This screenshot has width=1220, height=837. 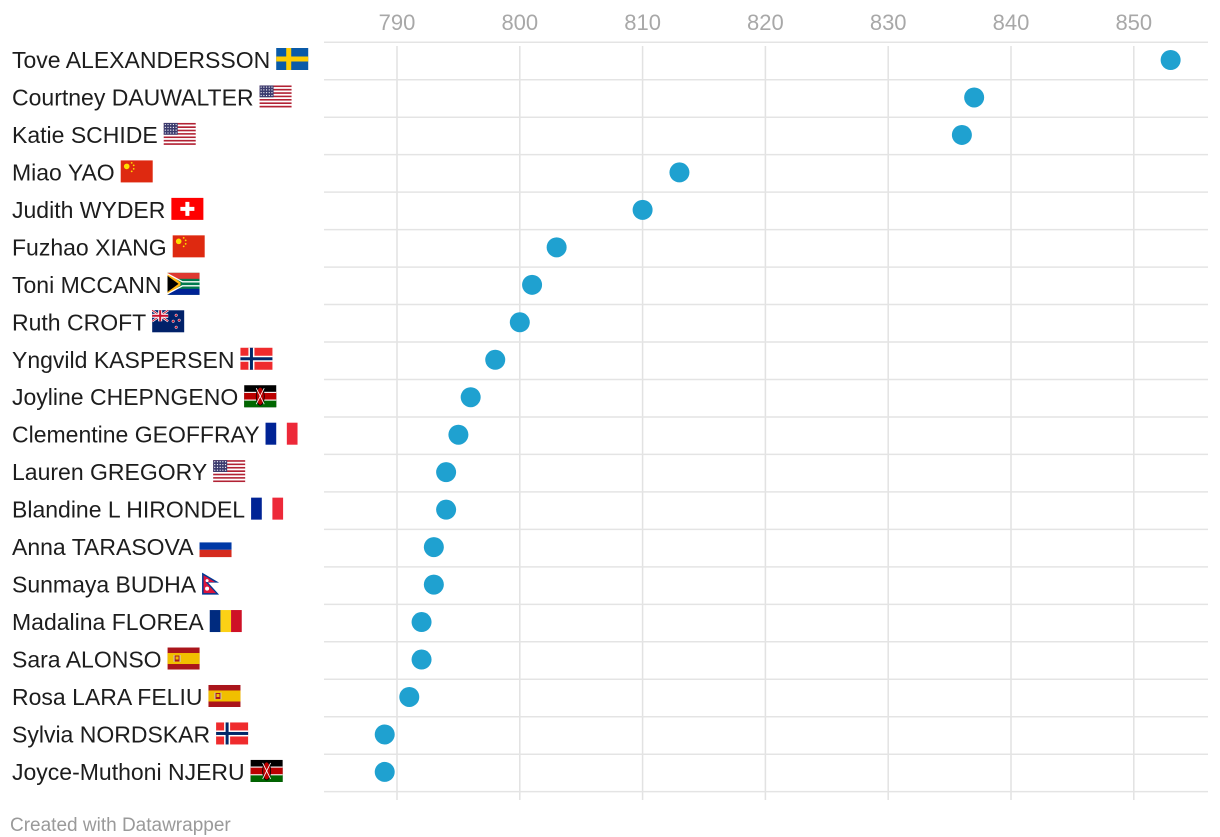 What do you see at coordinates (225, 621) in the screenshot?
I see `flag-rou-icon` at bounding box center [225, 621].